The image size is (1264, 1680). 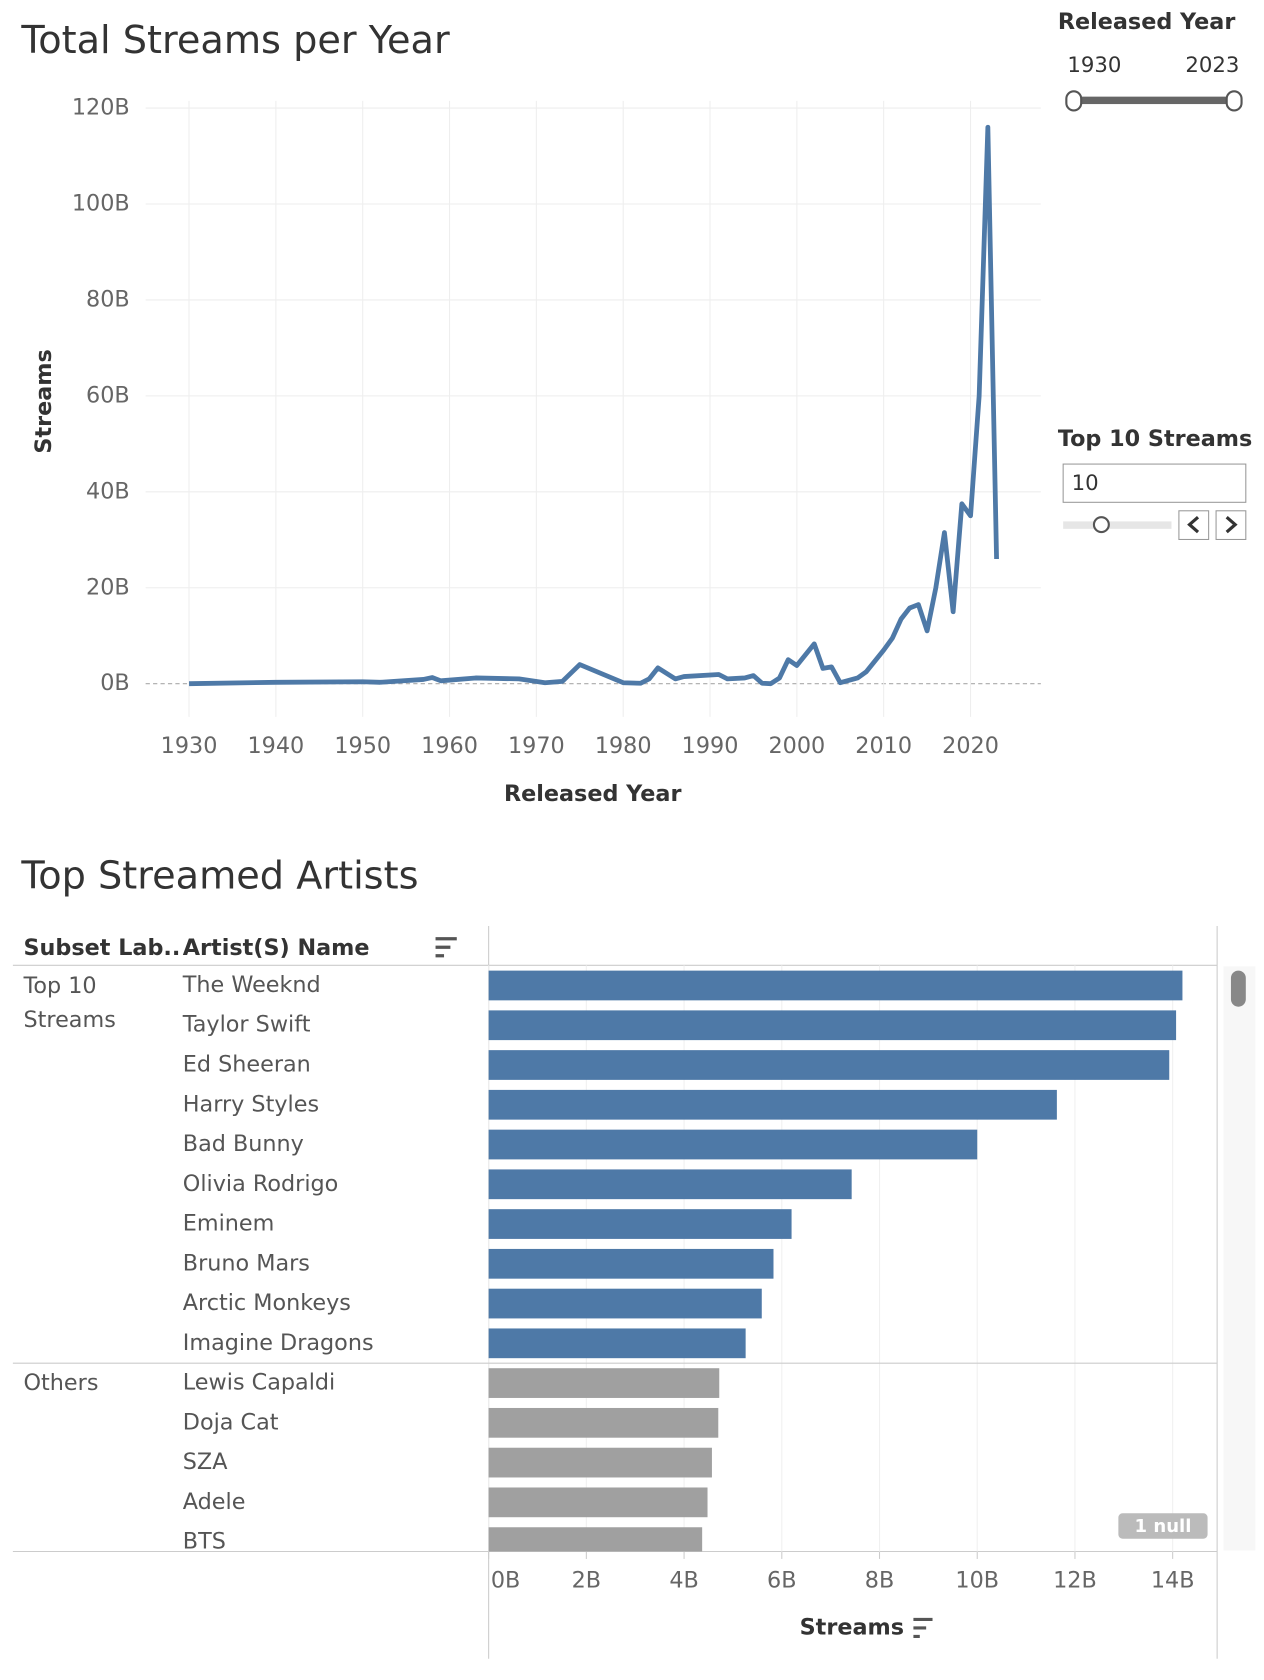 What do you see at coordinates (586, 1581) in the screenshot?
I see `x-tick-label: 2B` at bounding box center [586, 1581].